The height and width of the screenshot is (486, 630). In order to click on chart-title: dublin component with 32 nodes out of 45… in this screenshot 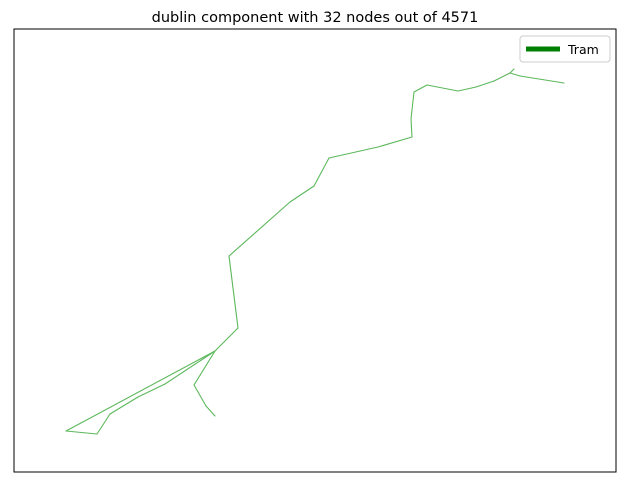, I will do `click(315, 18)`.